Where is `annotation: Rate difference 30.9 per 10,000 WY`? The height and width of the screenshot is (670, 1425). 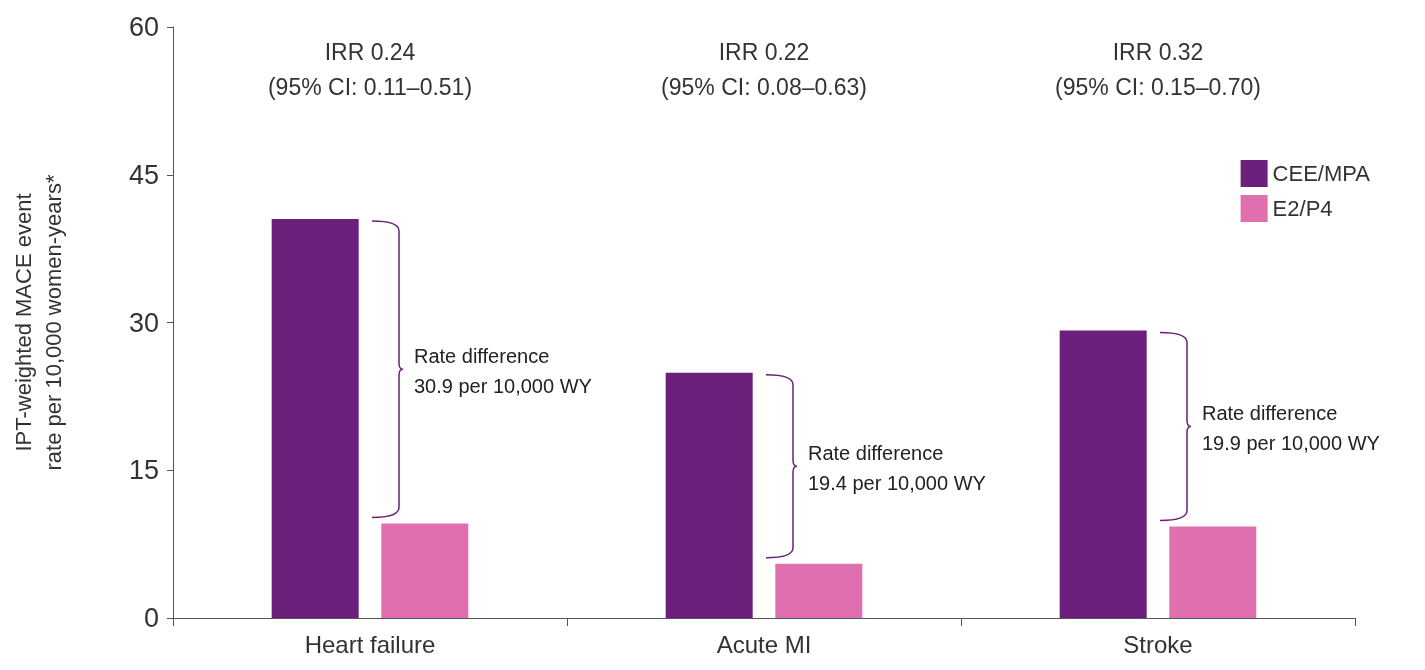 annotation: Rate difference 30.9 per 10,000 WY is located at coordinates (503, 371).